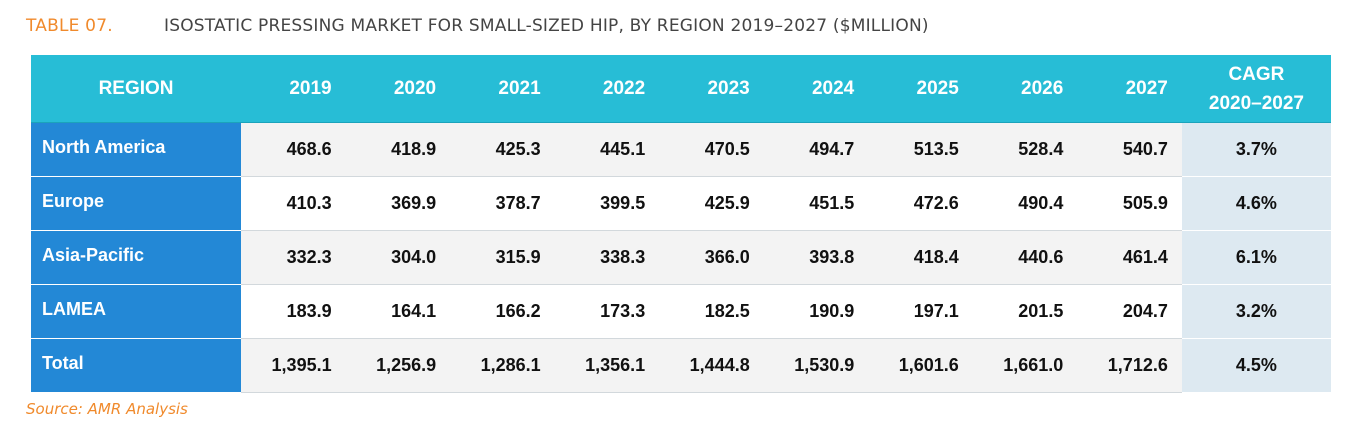  I want to click on value-cell: 1,530.9, so click(816, 365).